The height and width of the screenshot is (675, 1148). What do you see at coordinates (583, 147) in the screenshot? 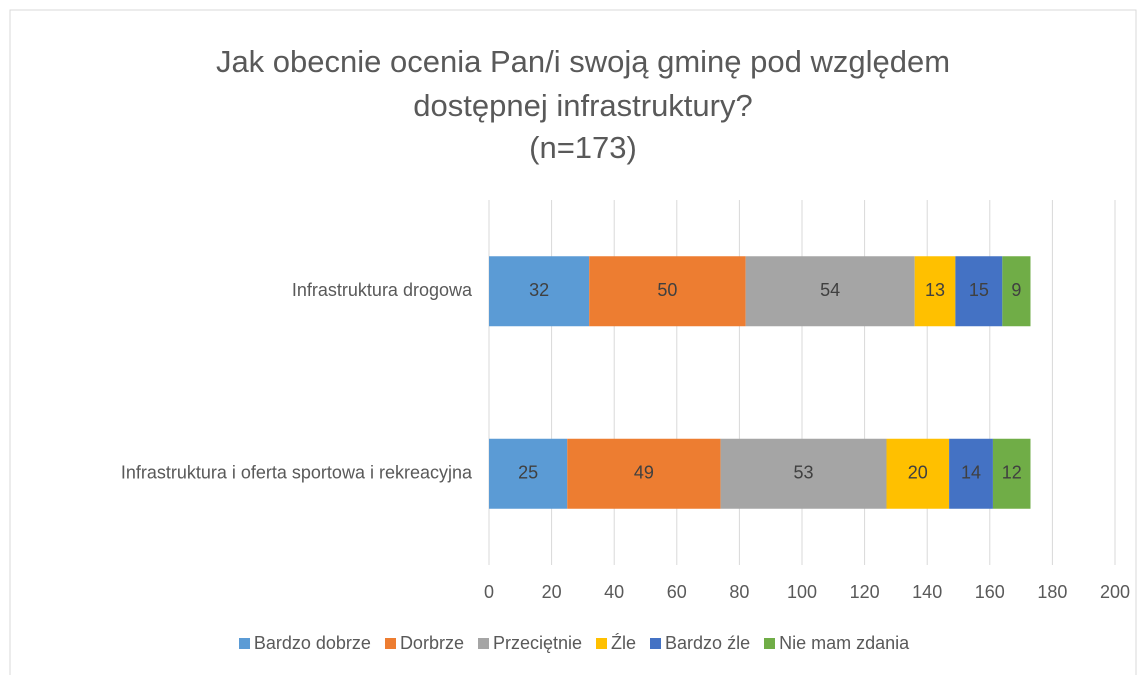
I see `chart-subtitle: (n=173)` at bounding box center [583, 147].